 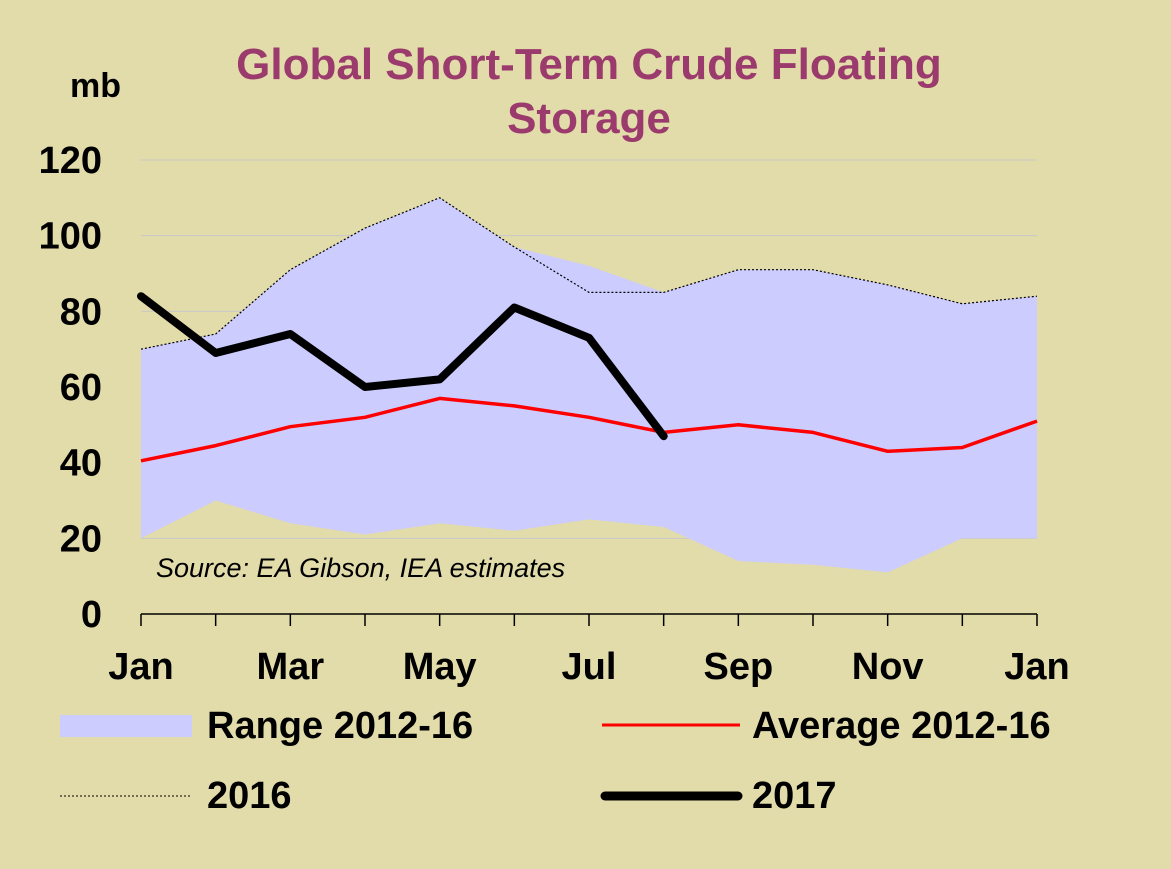 I want to click on y-tick-labels: 0 20 40 60 80 100 120, so click(x=70, y=388).